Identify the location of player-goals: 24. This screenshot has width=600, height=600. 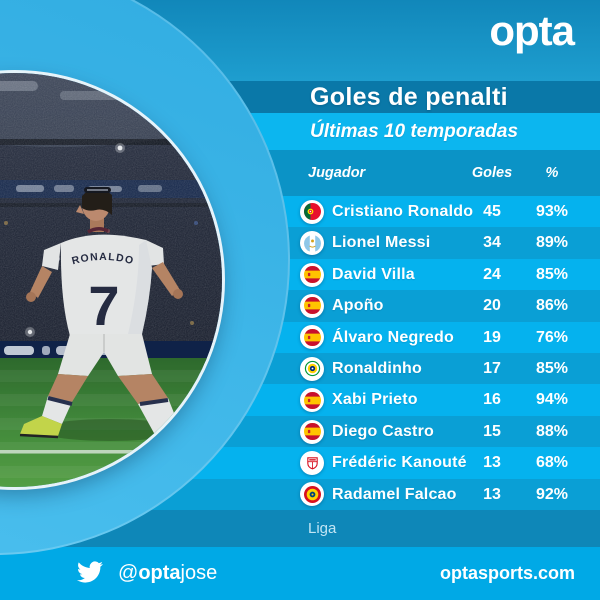
(492, 274).